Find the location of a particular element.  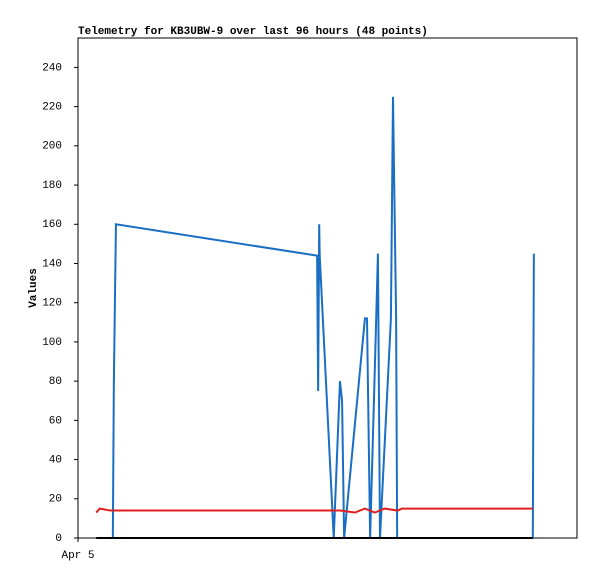

y-tick-label: 200 is located at coordinates (52, 147).